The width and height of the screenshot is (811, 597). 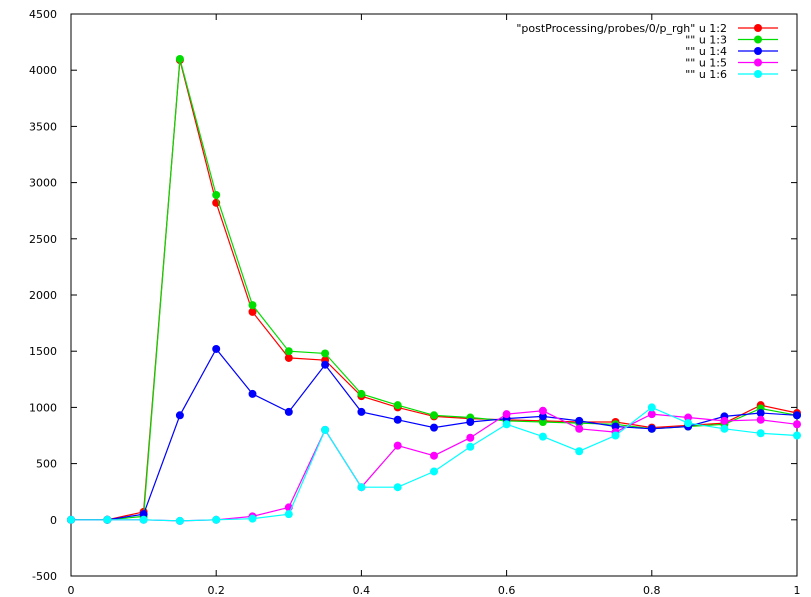 I want to click on y-tick-label: 0, so click(x=53, y=520).